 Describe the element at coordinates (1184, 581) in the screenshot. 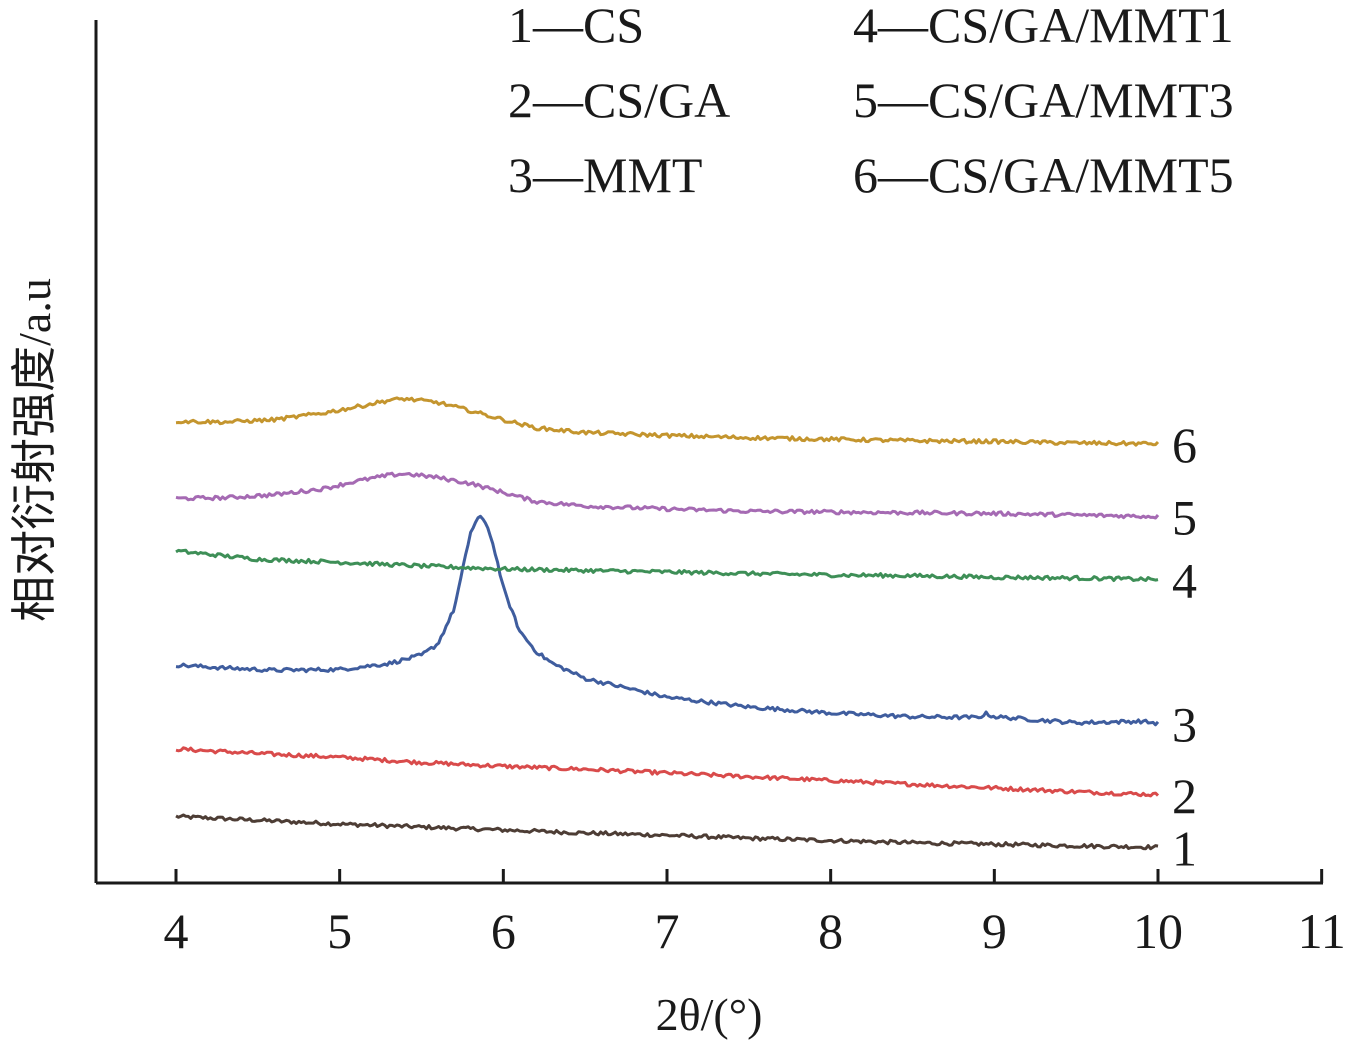

I see `curve-label-4: 4` at that location.